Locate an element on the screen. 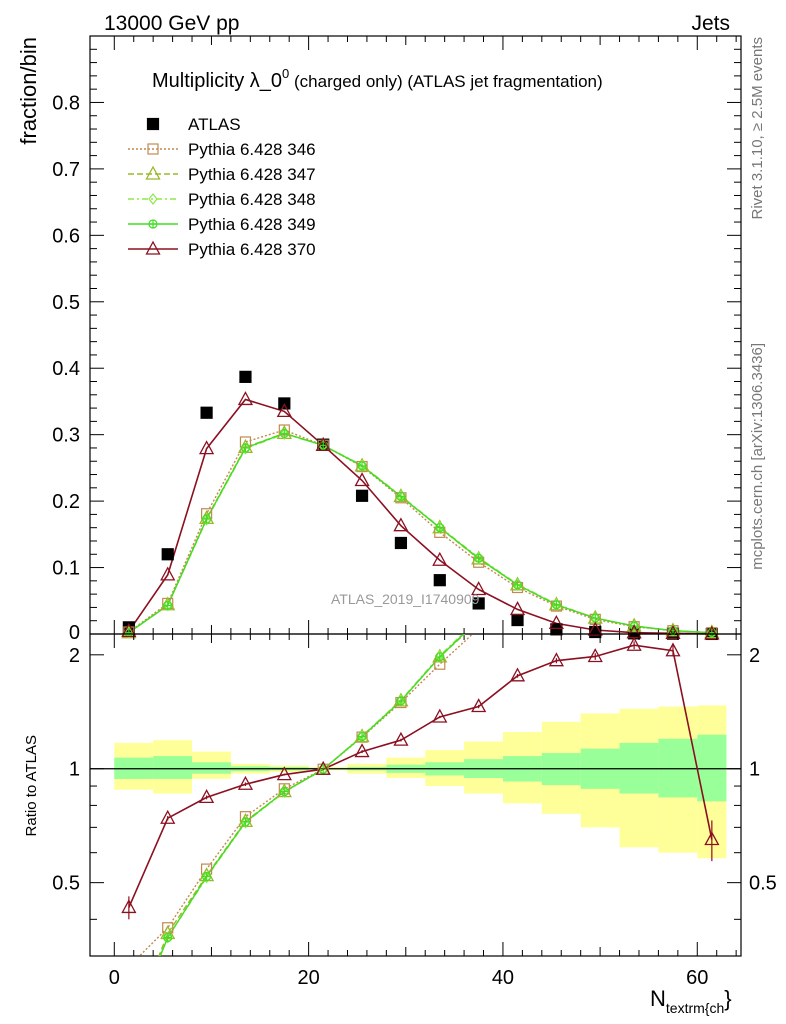 The width and height of the screenshot is (786, 1024). series-line-p349 is located at coordinates (420, 533).